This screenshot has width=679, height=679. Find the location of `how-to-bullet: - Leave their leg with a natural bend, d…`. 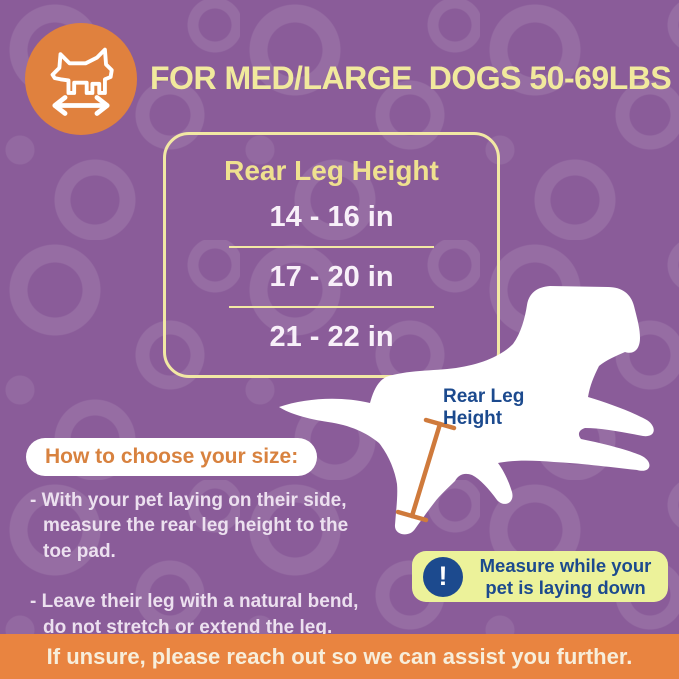

how-to-bullet: - Leave their leg with a natural bend, d… is located at coordinates (194, 614).